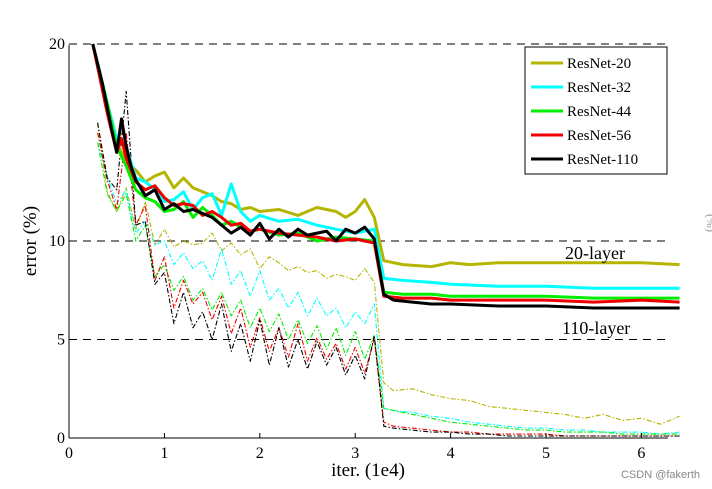 This screenshot has width=712, height=489. Describe the element at coordinates (599, 136) in the screenshot. I see `legend-label: ResNet-56` at that location.